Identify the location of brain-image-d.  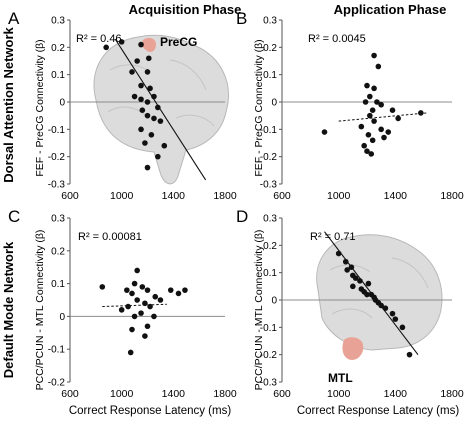
(379, 297).